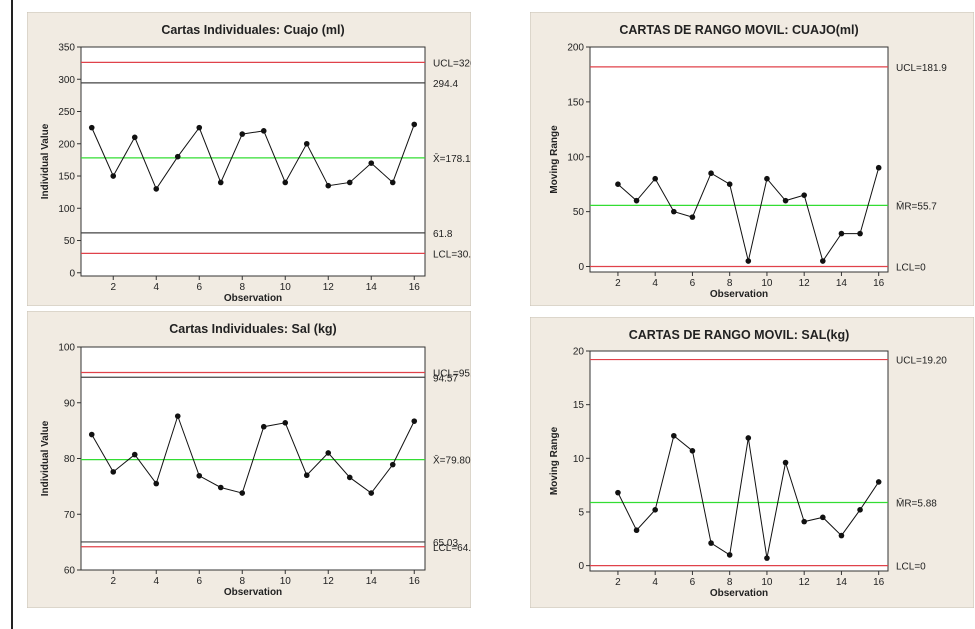 Image resolution: width=975 pixels, height=629 pixels. I want to click on reference-line-label: LCL=64.17, so click(452, 548).